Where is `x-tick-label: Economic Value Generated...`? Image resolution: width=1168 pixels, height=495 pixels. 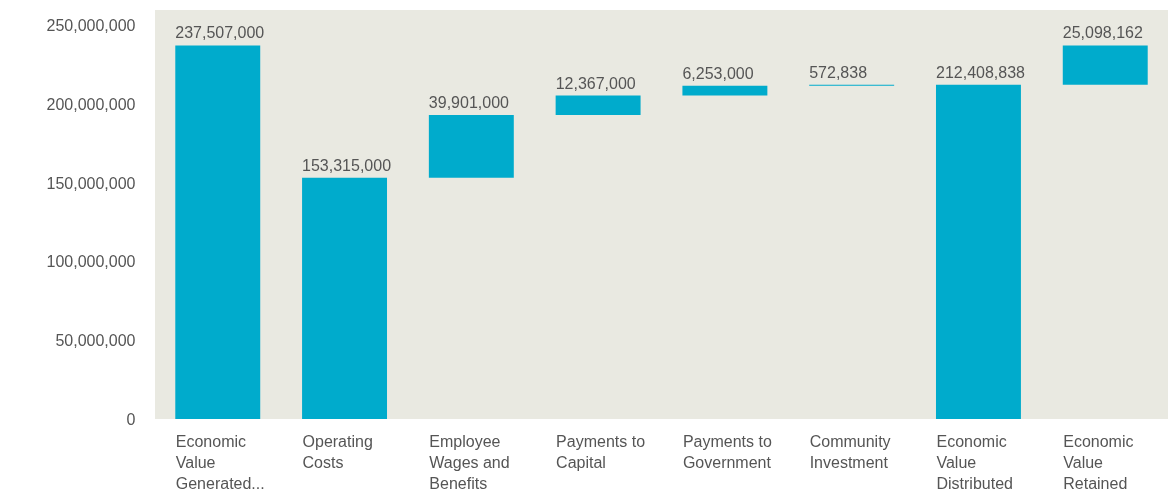 x-tick-label: Economic Value Generated... is located at coordinates (220, 462).